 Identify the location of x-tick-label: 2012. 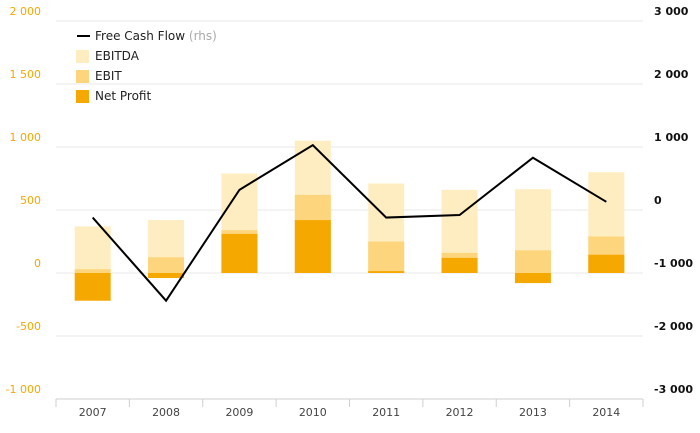
(460, 412).